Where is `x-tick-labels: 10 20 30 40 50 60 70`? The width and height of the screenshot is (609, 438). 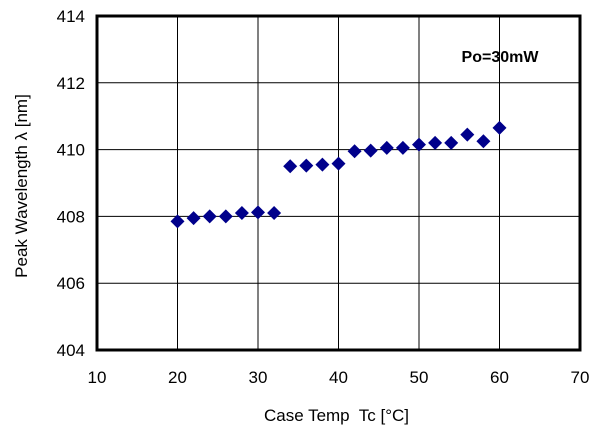
x-tick-labels: 10 20 30 40 50 60 70 is located at coordinates (339, 377).